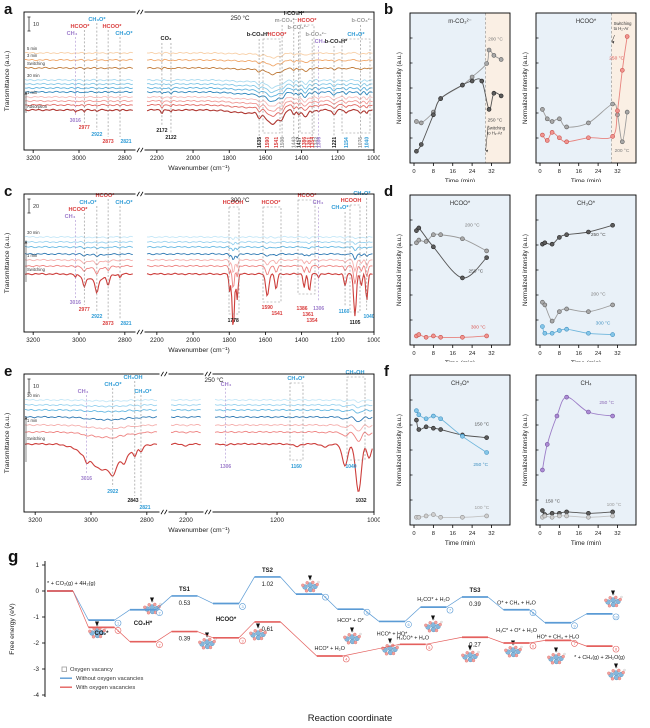  I want to click on x-axis-title: Time (min), so click(460, 542).